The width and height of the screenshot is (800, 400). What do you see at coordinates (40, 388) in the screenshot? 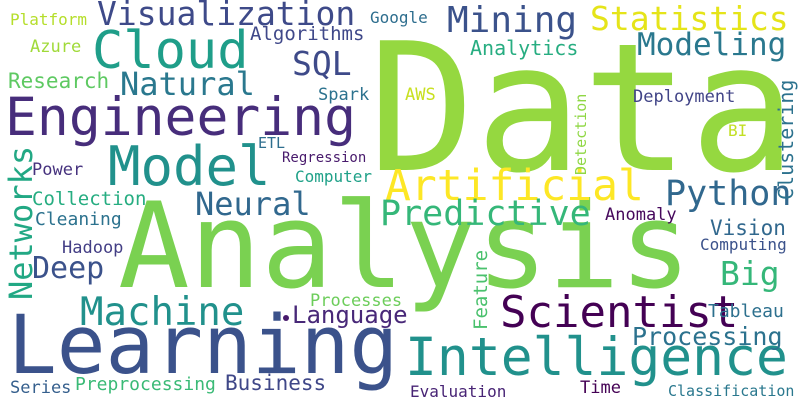
I see `word: Series` at bounding box center [40, 388].